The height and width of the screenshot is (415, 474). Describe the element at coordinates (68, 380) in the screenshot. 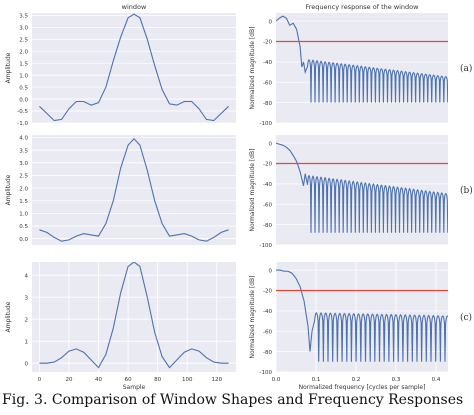

I see `chart4-xtick-label: 20` at that location.